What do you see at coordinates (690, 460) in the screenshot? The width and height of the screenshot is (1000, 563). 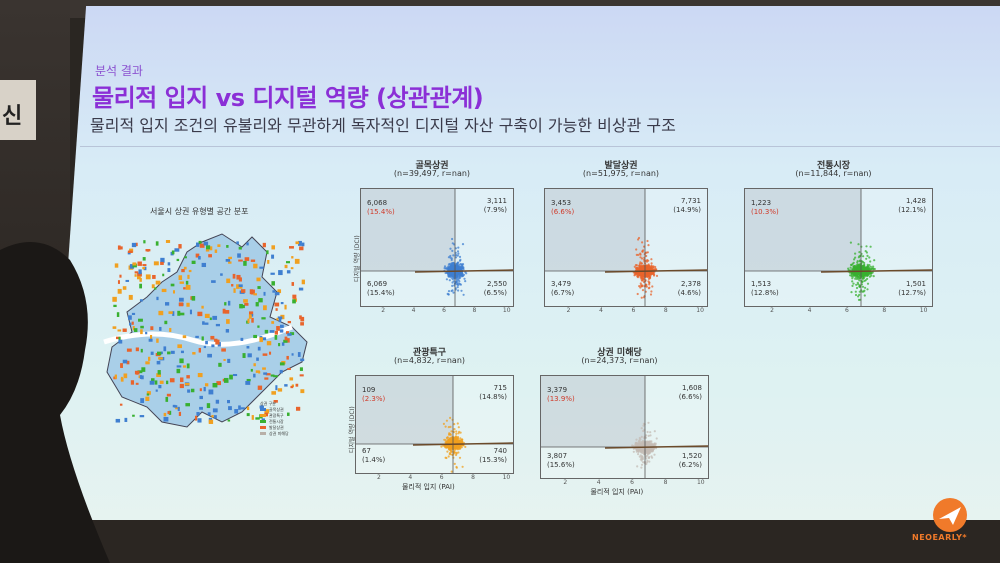 I see `q-bottom-right: 1,520 (6.2%)` at bounding box center [690, 460].